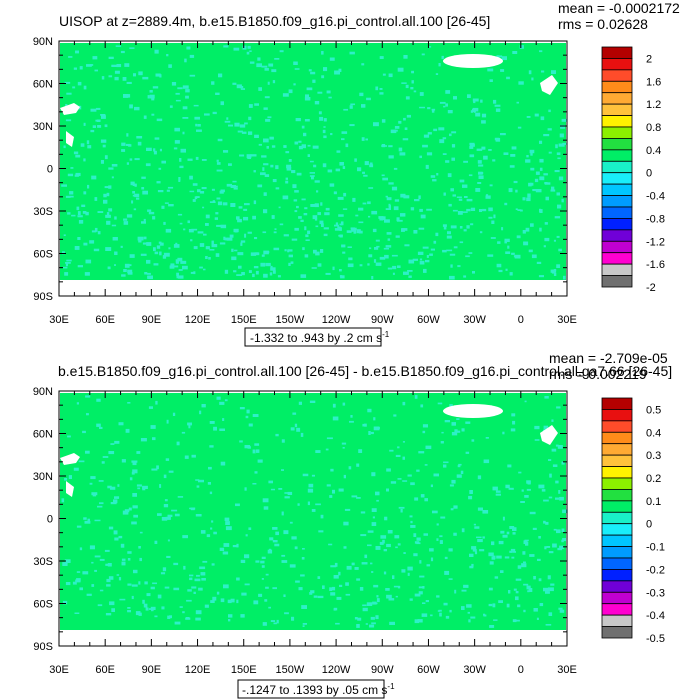 Image resolution: width=700 pixels, height=700 pixels. What do you see at coordinates (50, 520) in the screenshot?
I see `lat-label: 0` at bounding box center [50, 520].